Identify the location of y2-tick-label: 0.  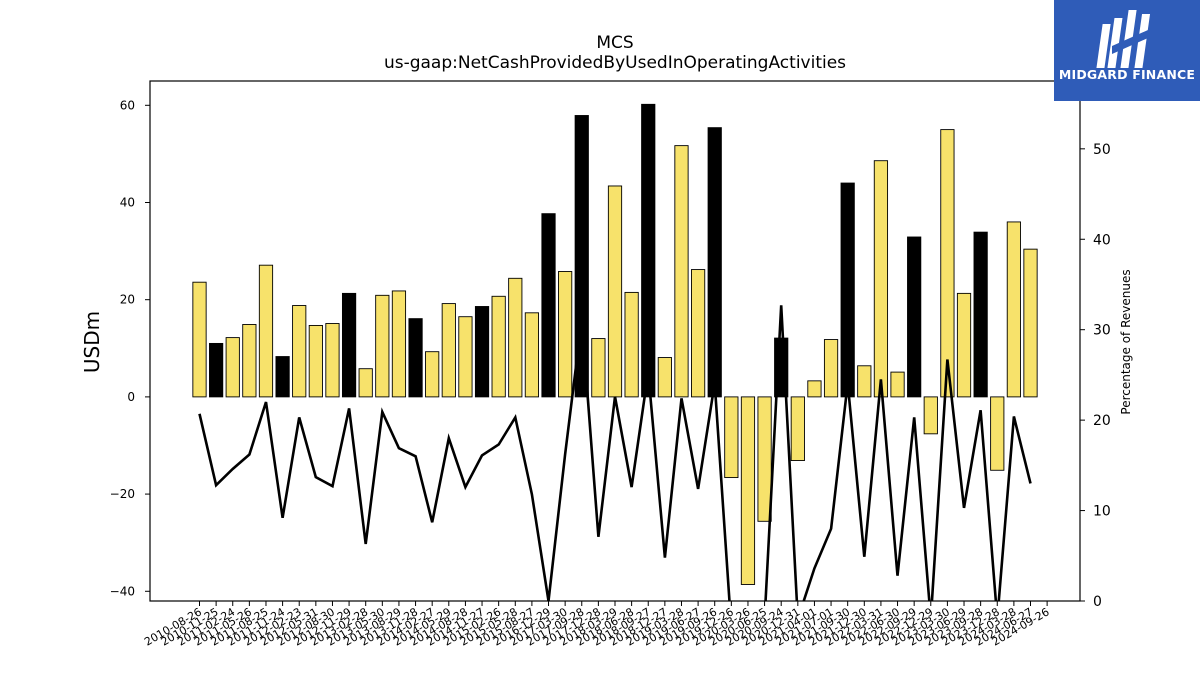
(1097, 602).